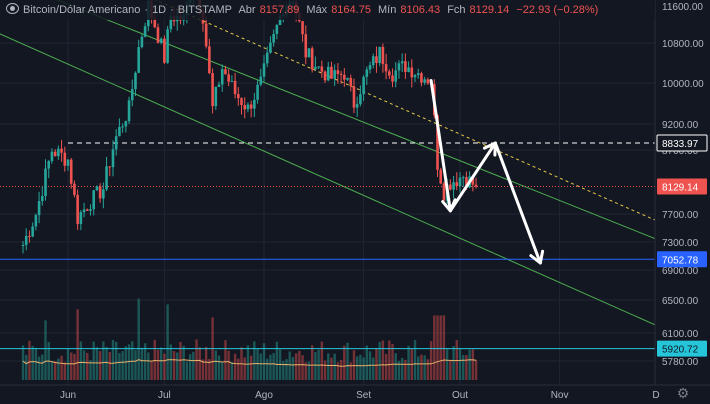  I want to click on price-label-text: 8833.97, so click(680, 144).